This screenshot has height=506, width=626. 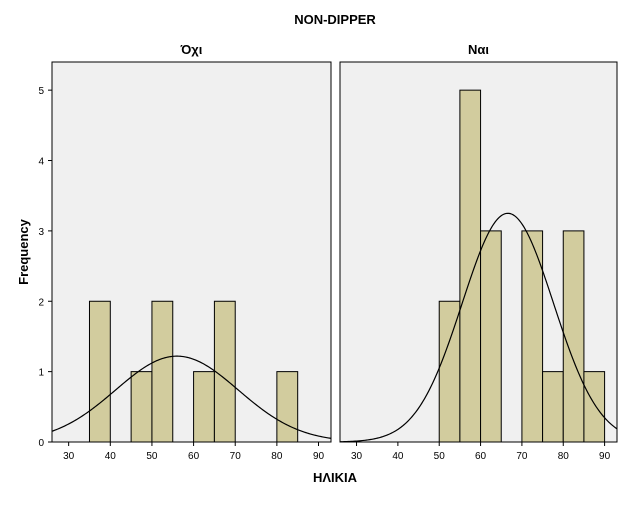 I want to click on y-tick-label: 5, so click(x=41, y=91).